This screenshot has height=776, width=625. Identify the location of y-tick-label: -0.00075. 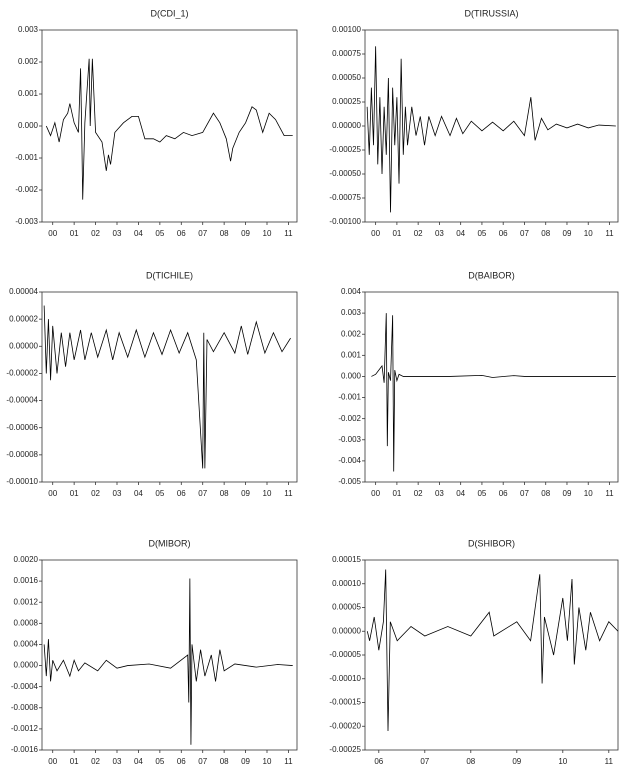
(345, 197).